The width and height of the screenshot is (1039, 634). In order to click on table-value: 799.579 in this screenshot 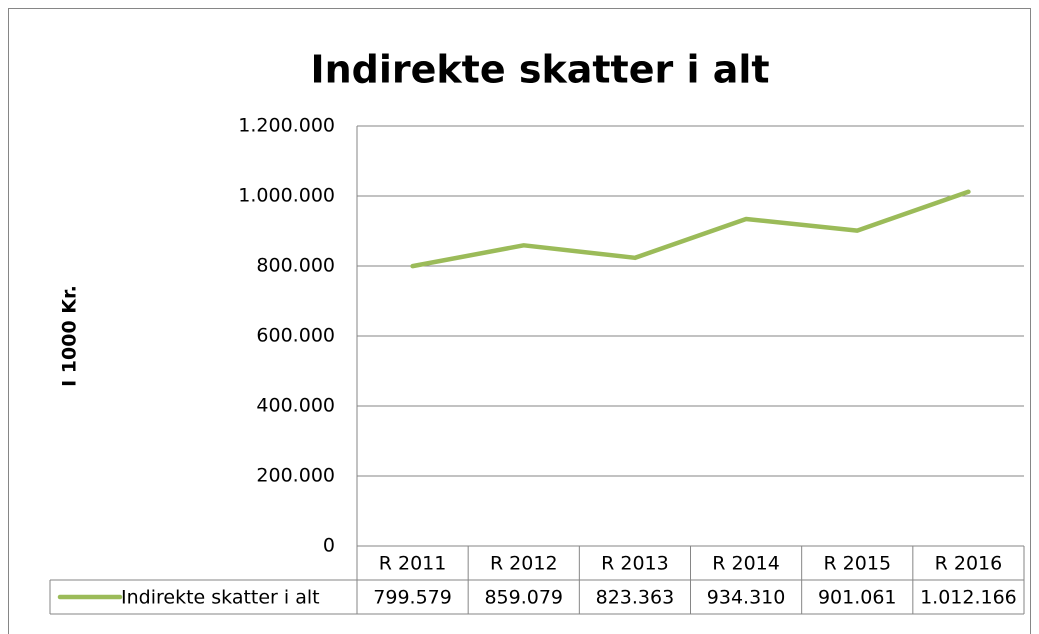, I will do `click(412, 598)`.